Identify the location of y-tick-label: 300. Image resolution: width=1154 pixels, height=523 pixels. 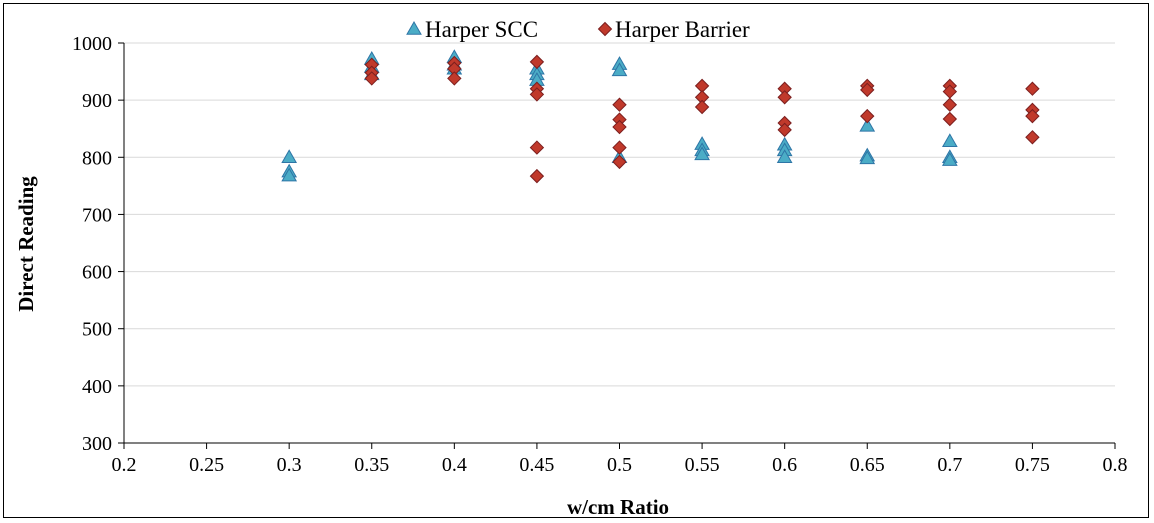
(97, 444).